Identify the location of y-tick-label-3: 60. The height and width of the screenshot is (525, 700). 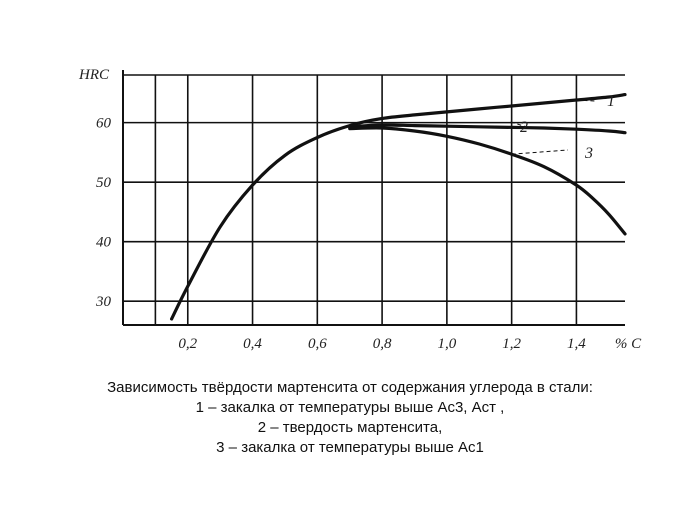
(104, 124).